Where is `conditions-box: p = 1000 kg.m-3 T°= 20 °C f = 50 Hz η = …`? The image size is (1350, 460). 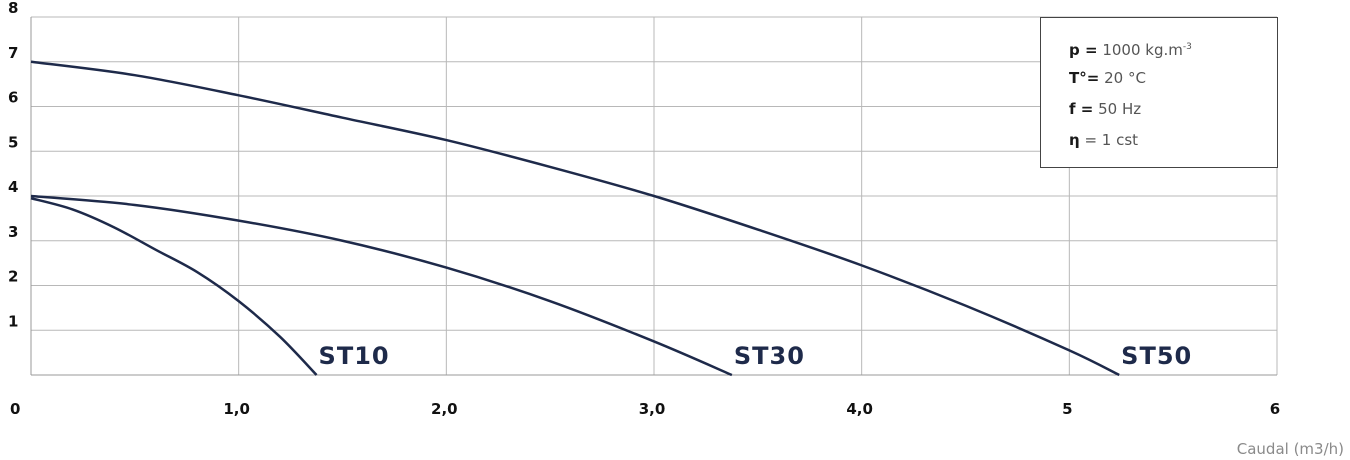 conditions-box: p = 1000 kg.m-3 T°= 20 °C f = 50 Hz η = … is located at coordinates (1159, 92).